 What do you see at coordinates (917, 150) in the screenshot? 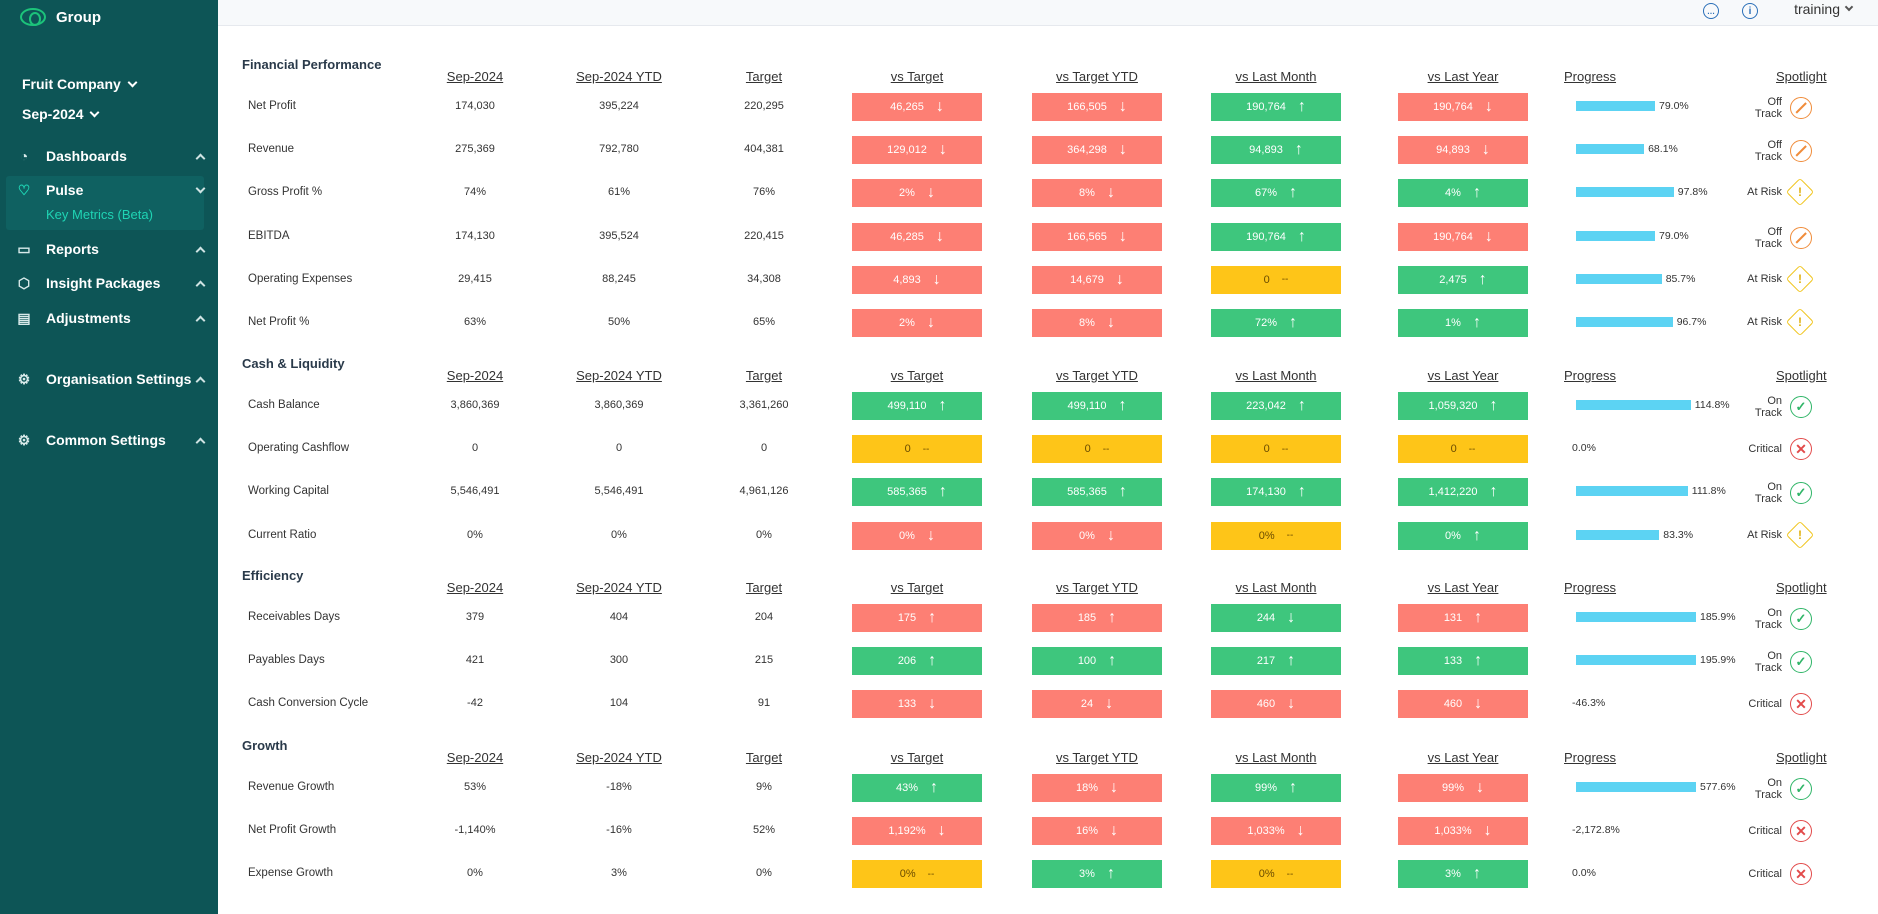
I see `variance-cell: 129,012 ↓` at bounding box center [917, 150].